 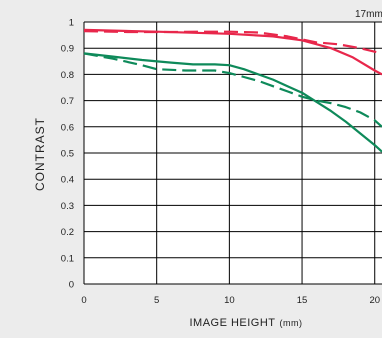 What do you see at coordinates (71, 23) in the screenshot?
I see `y-tick-label: 1` at bounding box center [71, 23].